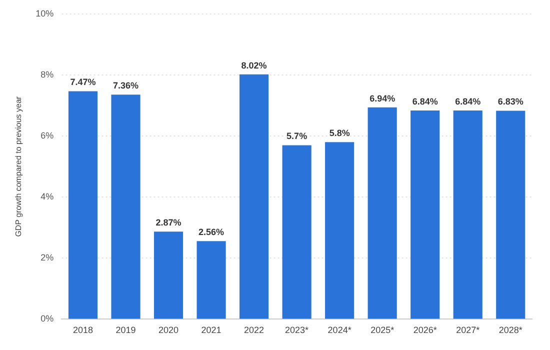  Describe the element at coordinates (168, 330) in the screenshot. I see `x-tick-label: 2020` at that location.